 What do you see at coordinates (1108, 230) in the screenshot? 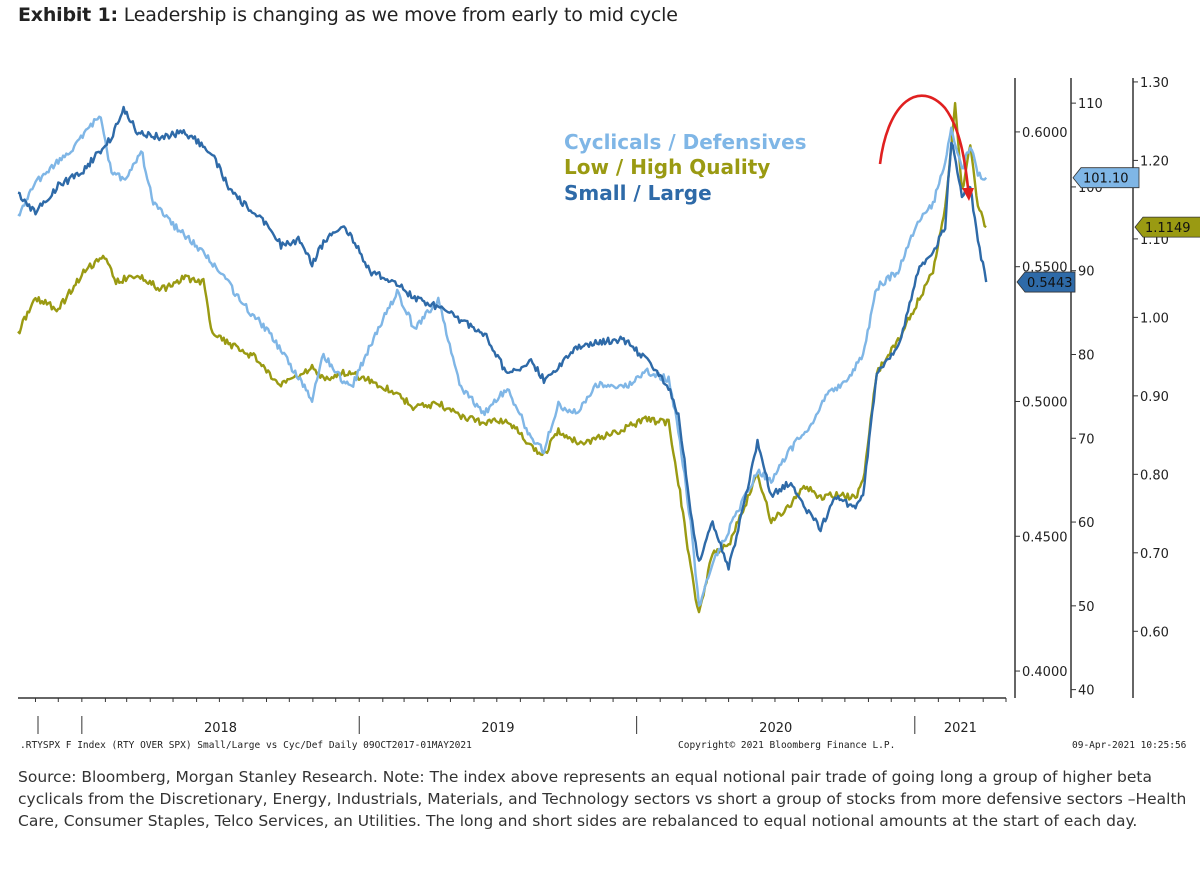
I see `value-tags: 101.10 1.1149 0.5443` at bounding box center [1108, 230].